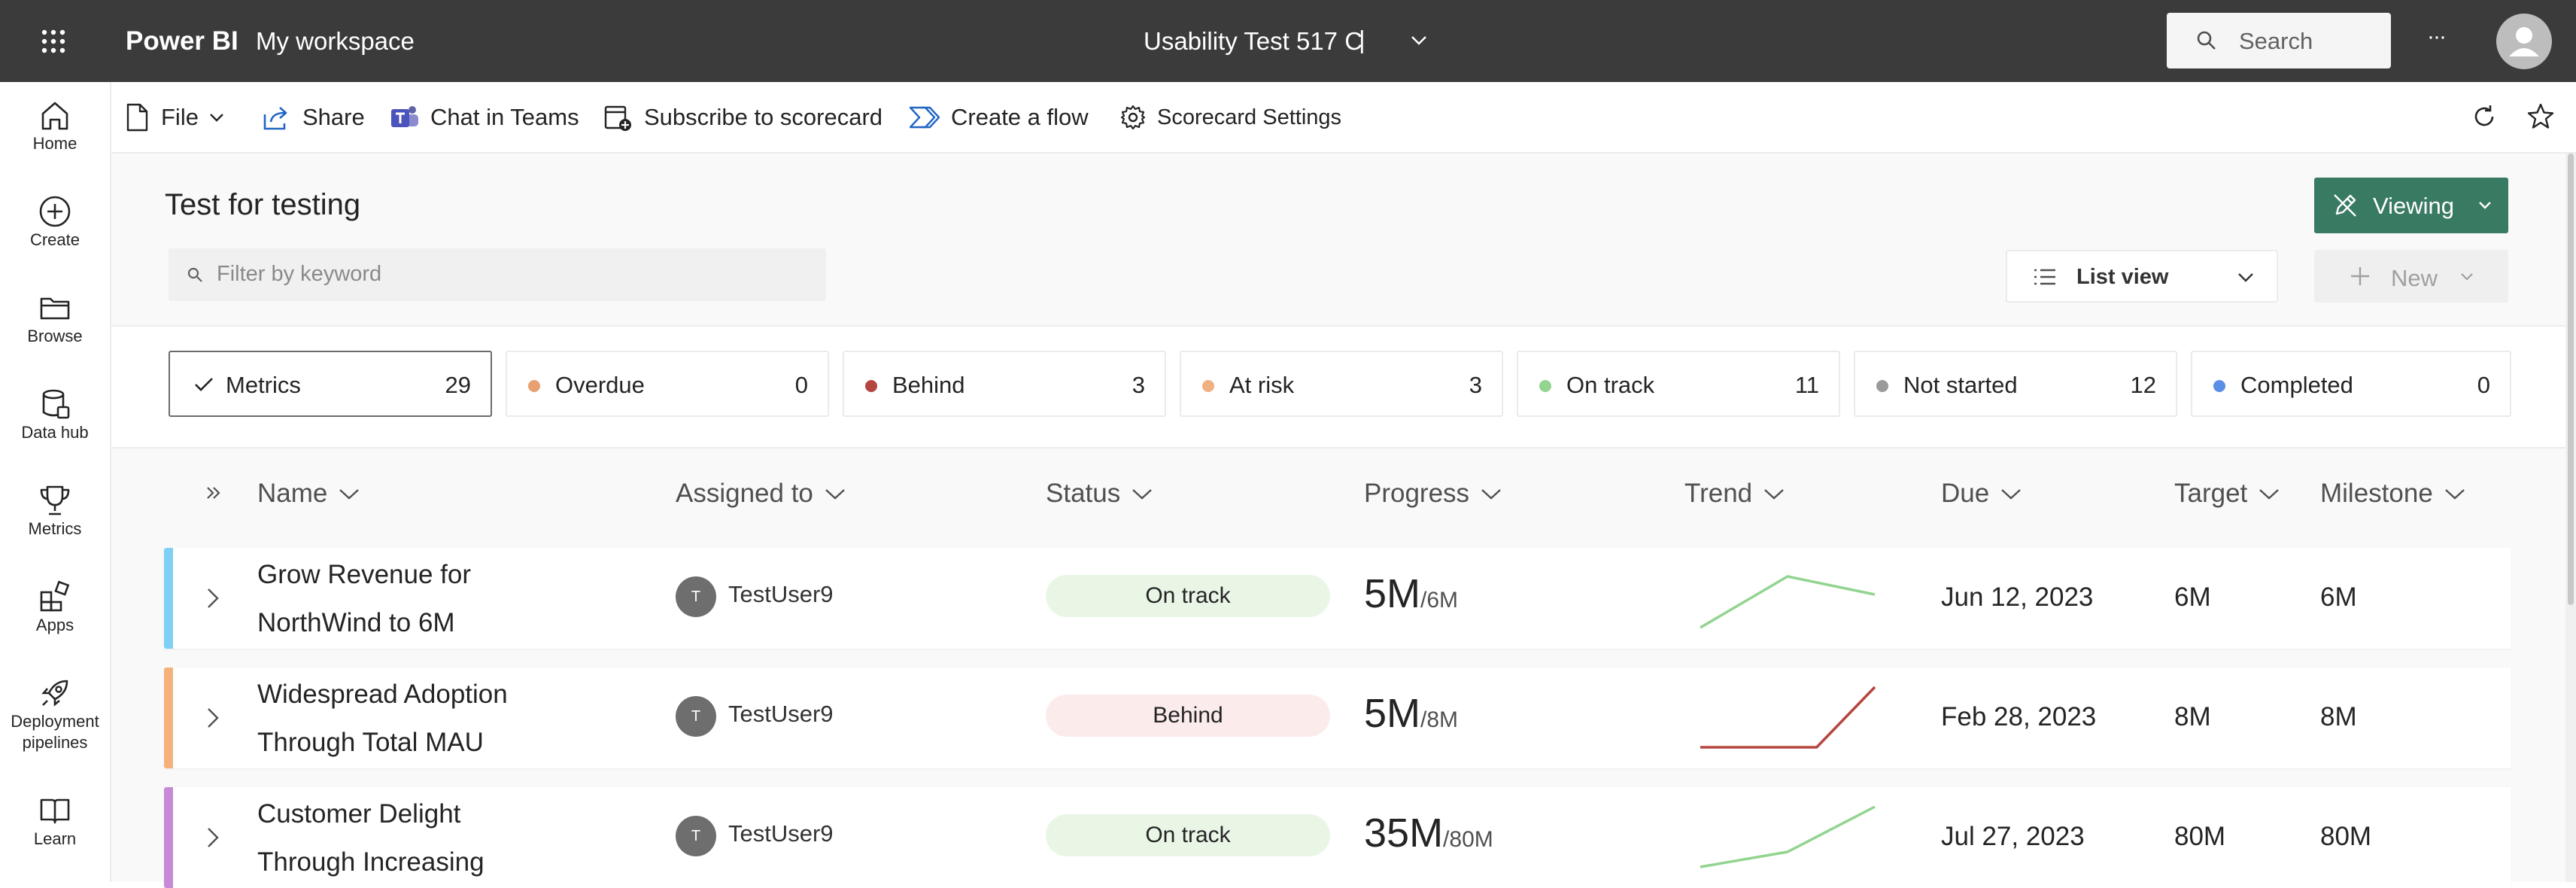  I want to click on list-view-dropdown: List view, so click(2142, 276).